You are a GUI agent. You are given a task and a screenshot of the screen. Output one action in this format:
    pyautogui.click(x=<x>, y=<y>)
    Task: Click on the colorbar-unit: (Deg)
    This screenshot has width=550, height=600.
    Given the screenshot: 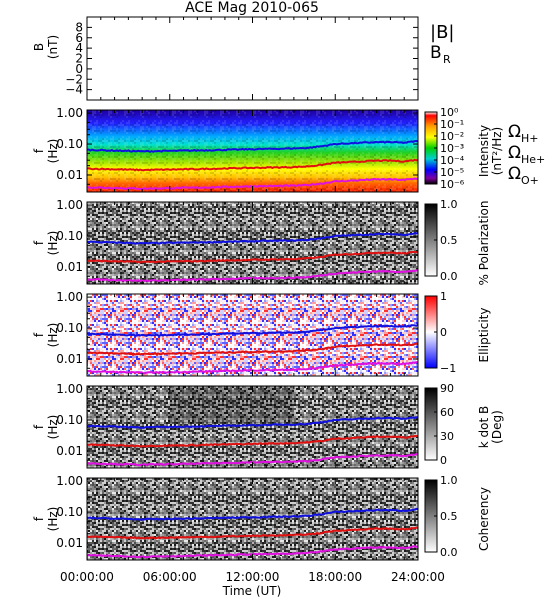 What is the action you would take?
    pyautogui.click(x=497, y=427)
    